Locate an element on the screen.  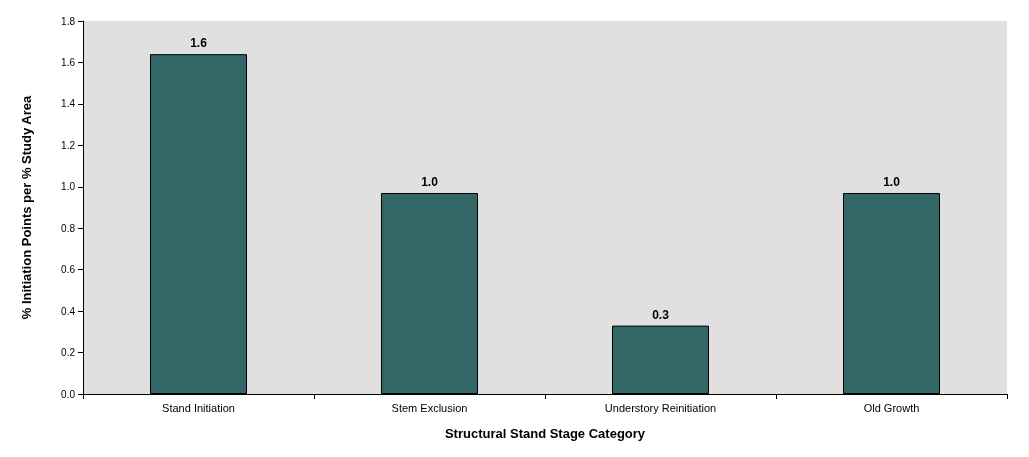
y-tick-label: 1.6 is located at coordinates (68, 62).